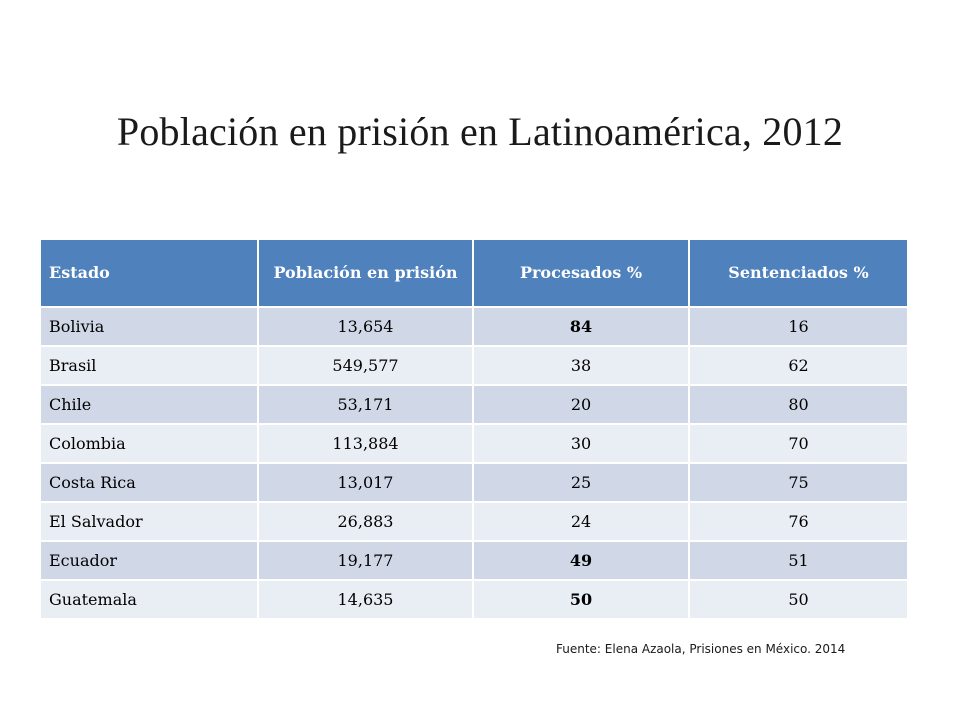  I want to click on table-row: Guatemala 14,635 50 50, so click(474, 598).